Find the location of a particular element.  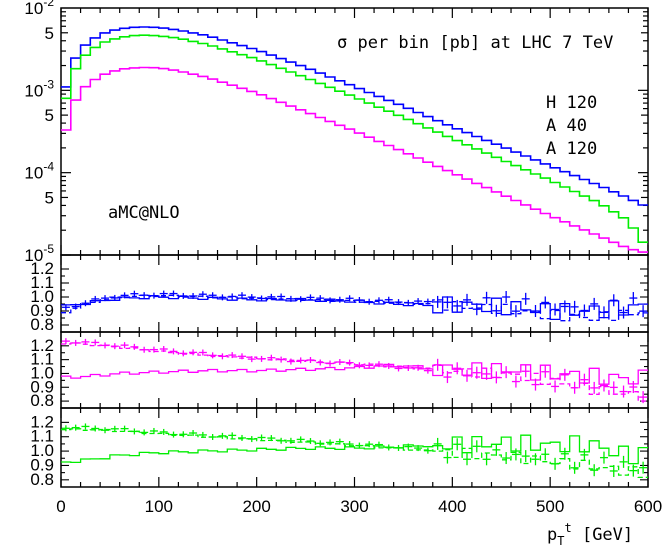

legend-entry: A 40 is located at coordinates (566, 126).